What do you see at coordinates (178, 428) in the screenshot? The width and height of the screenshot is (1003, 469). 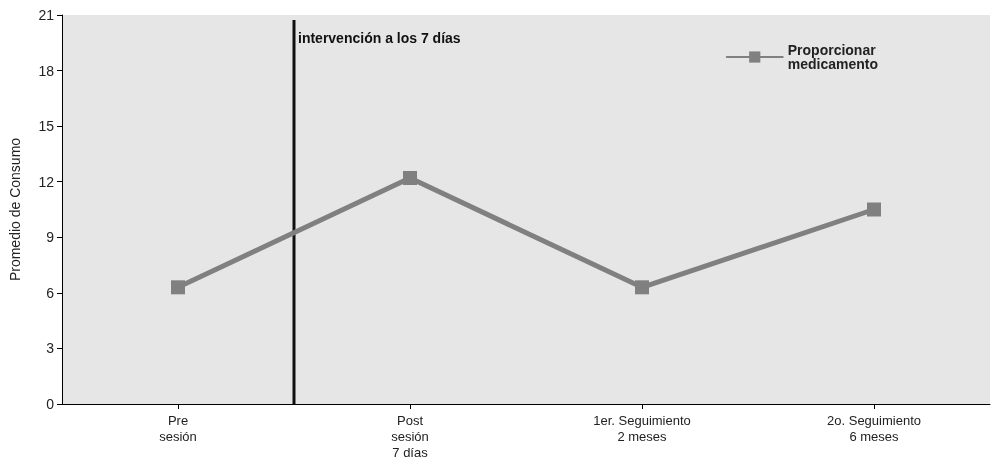 I see `x-tick-label: Pre sesión` at bounding box center [178, 428].